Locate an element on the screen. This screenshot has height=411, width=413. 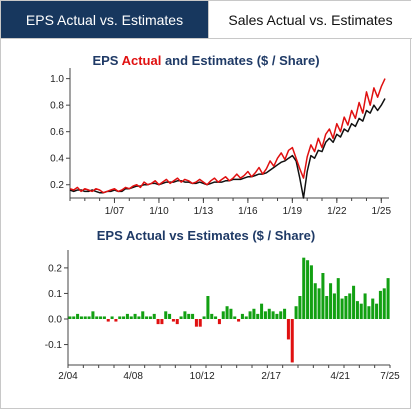
chart1-title: EPS Actual and Estimates ($ / Share) is located at coordinates (205, 60).